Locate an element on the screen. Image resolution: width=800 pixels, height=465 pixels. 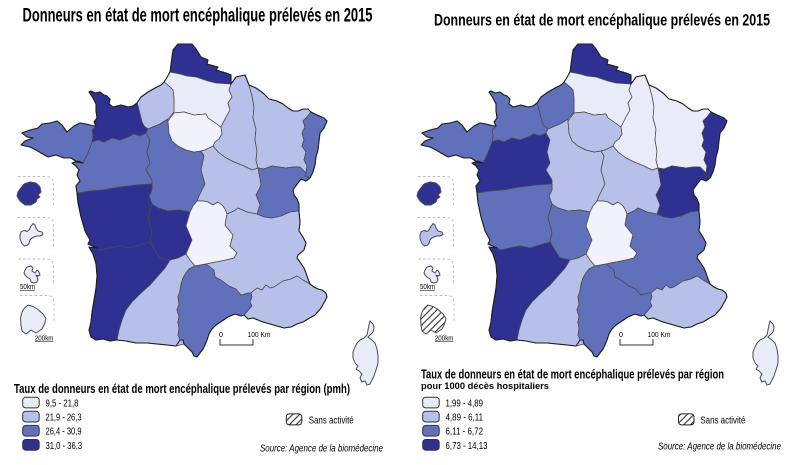
svg-text: 1,99 - 4,89 is located at coordinates (465, 404).